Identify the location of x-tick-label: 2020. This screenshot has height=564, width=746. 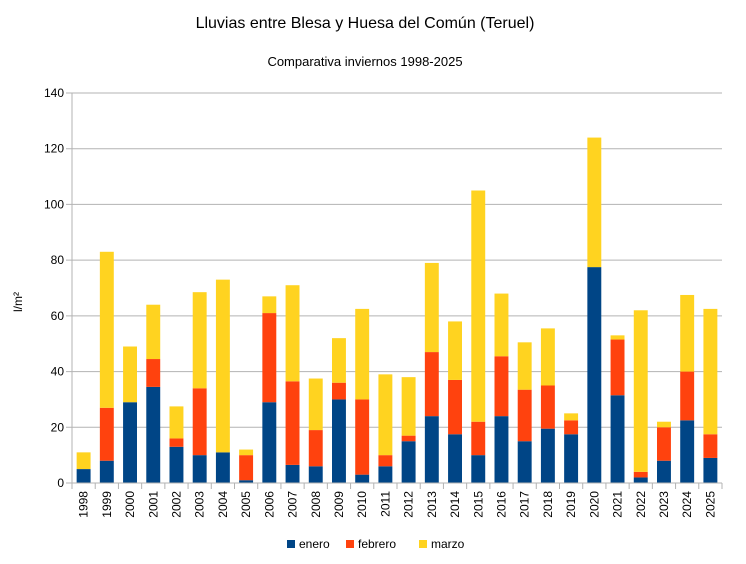
(594, 504).